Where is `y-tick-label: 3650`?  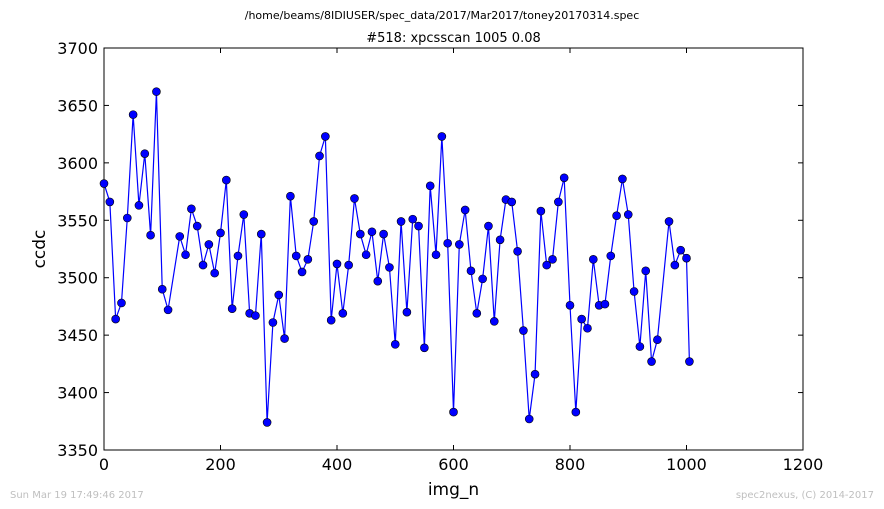
y-tick-label: 3650 is located at coordinates (77, 105).